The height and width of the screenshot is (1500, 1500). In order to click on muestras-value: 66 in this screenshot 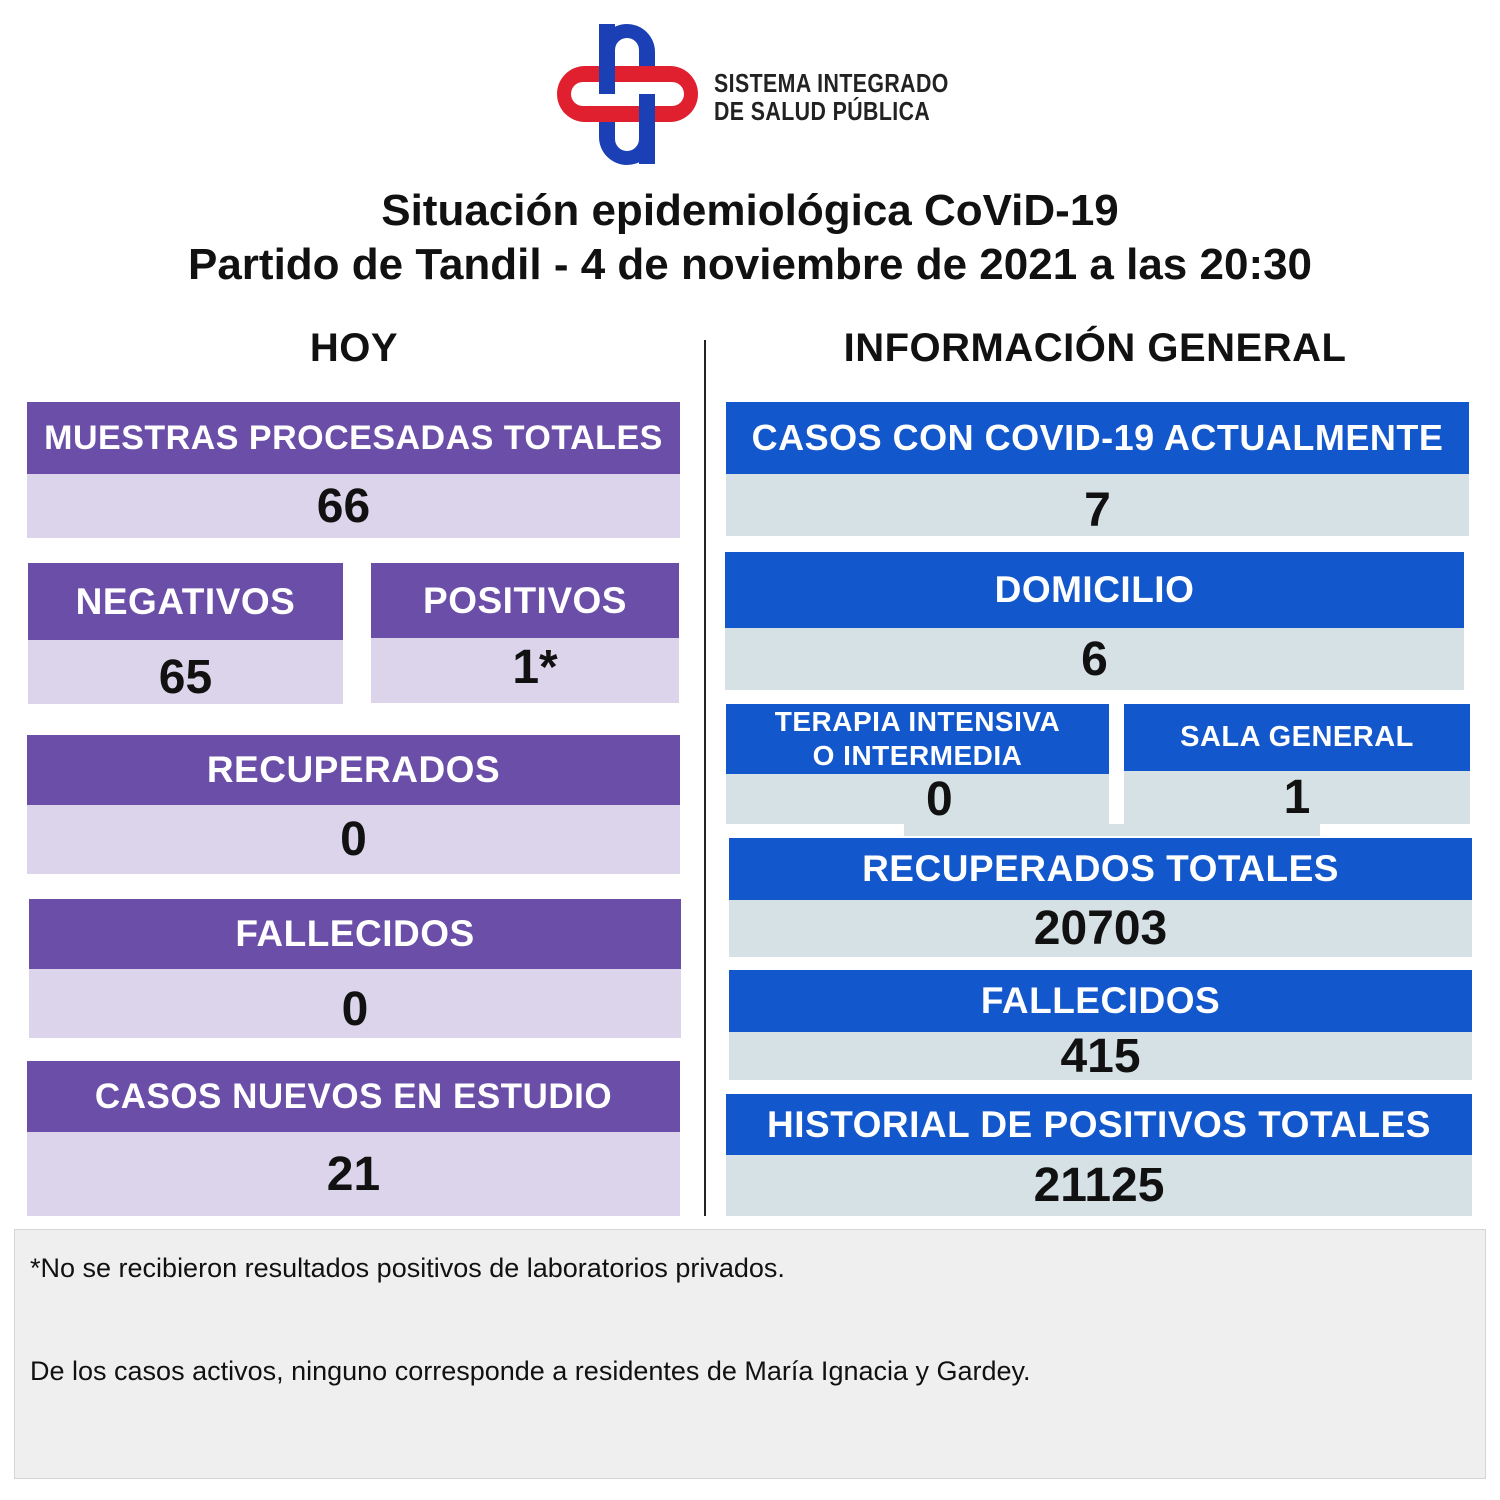, I will do `click(353, 506)`.